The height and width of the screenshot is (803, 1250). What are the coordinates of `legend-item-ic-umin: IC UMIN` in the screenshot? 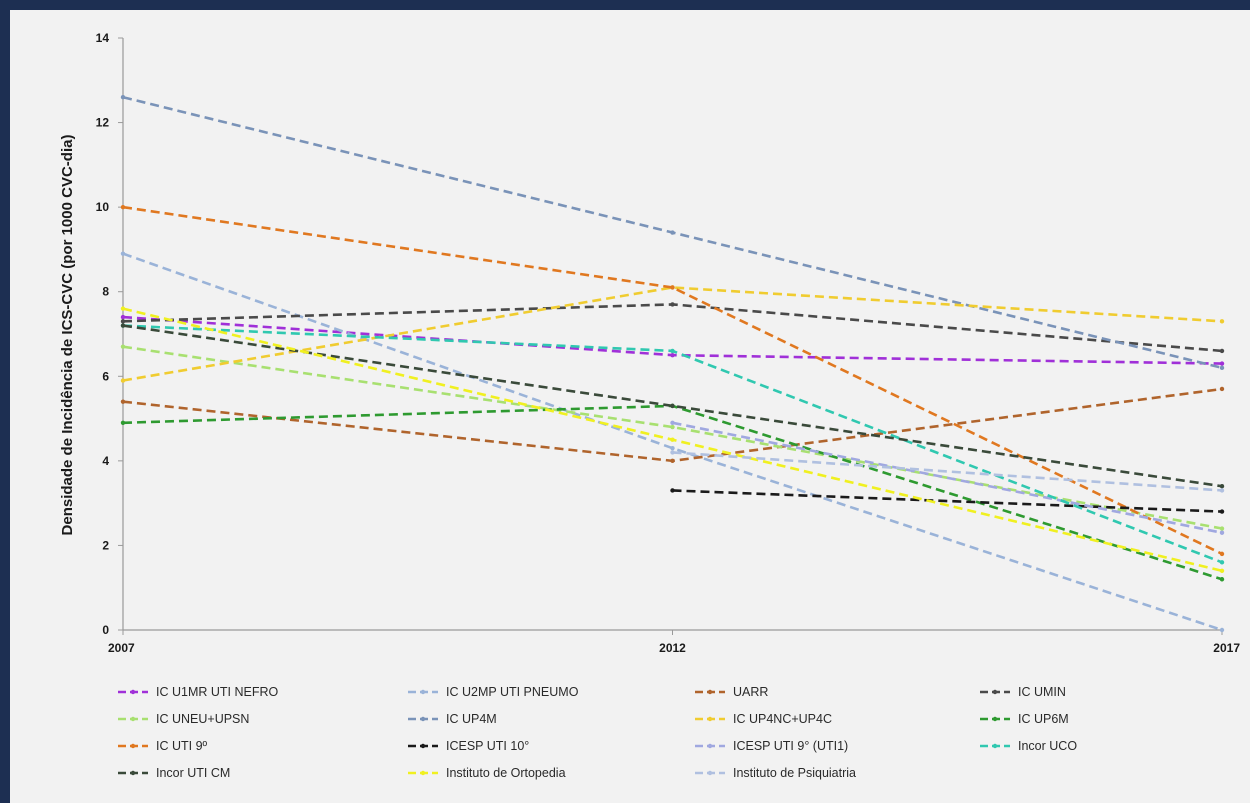 It's located at (1023, 692).